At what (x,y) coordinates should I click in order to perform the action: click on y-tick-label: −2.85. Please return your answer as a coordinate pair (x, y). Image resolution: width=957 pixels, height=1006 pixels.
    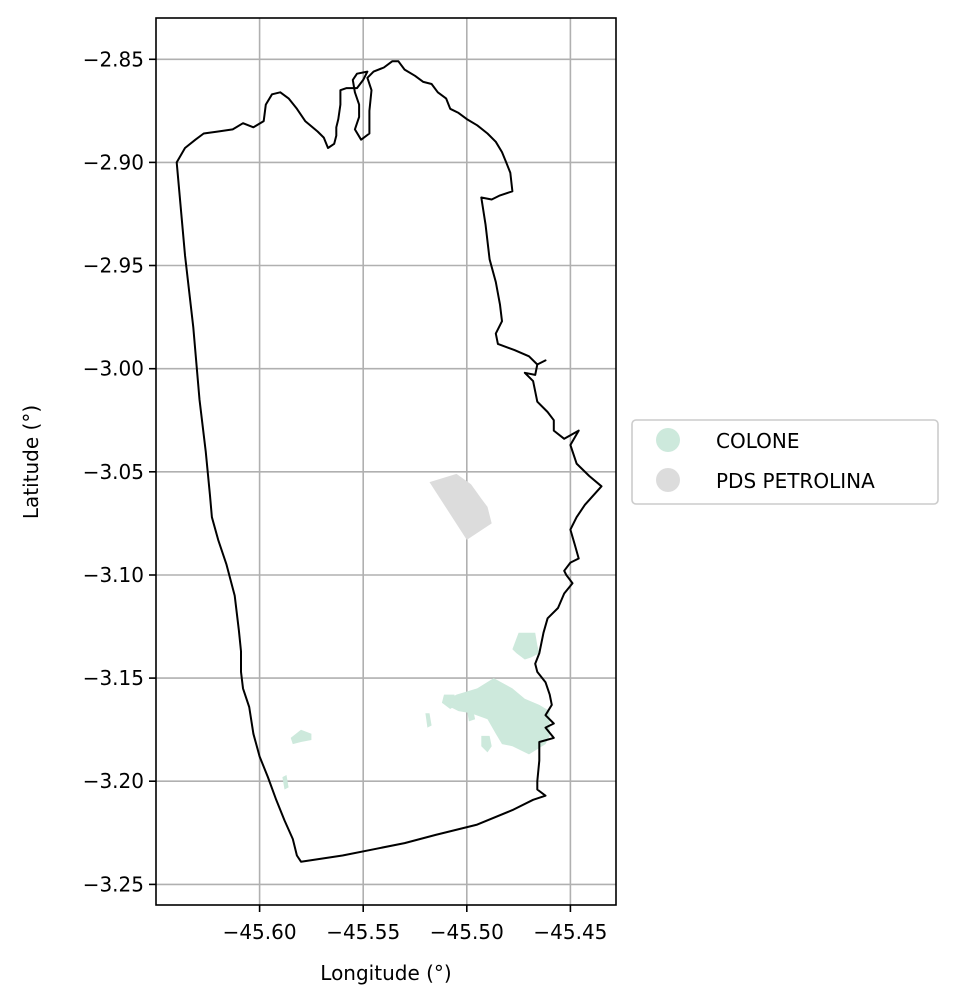
    Looking at the image, I should click on (113, 59).